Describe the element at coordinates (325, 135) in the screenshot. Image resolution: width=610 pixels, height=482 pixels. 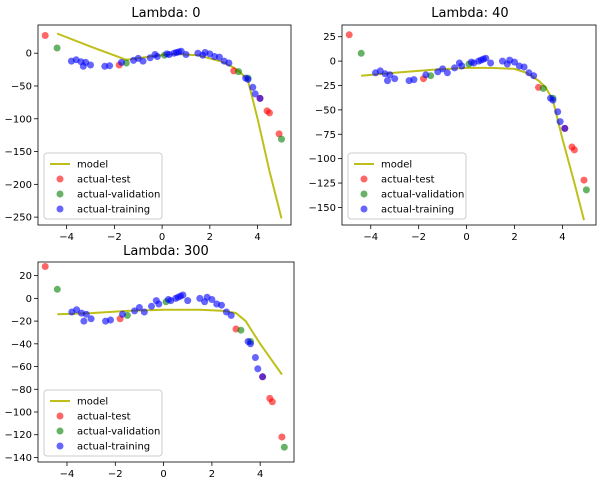
I see `y-tick-label: −75` at that location.